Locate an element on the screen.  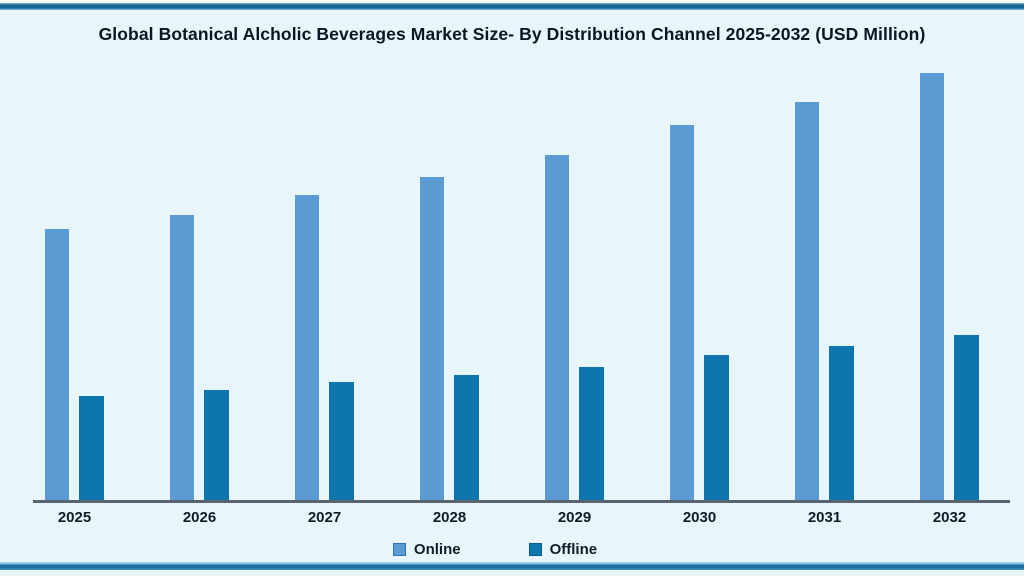
bar-online-2025 is located at coordinates (57, 365).